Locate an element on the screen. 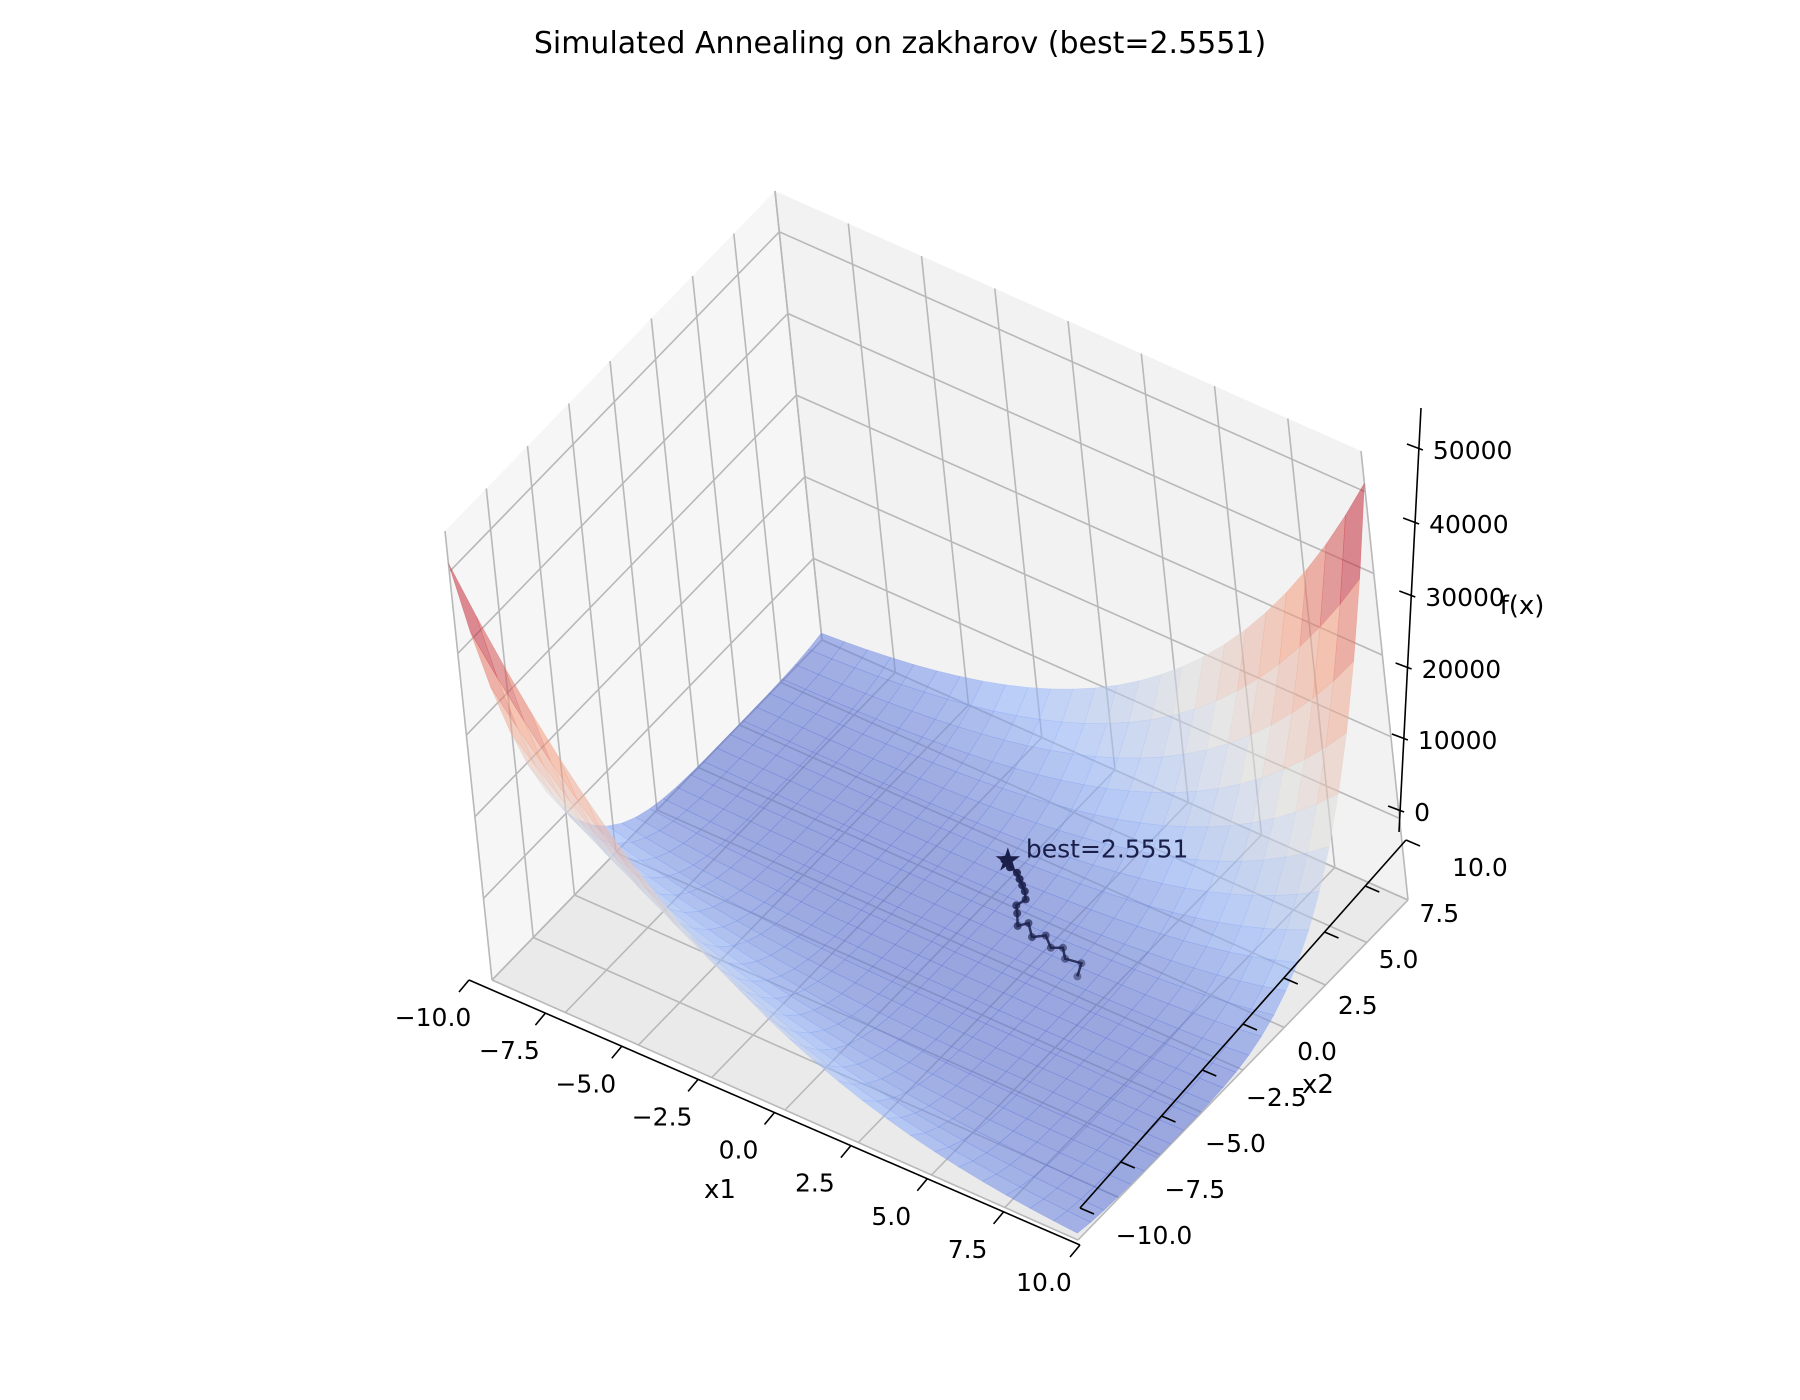 This screenshot has height=1400, width=1800. sa-trajectory: ★ best=2.5551 is located at coordinates (1091, 908).